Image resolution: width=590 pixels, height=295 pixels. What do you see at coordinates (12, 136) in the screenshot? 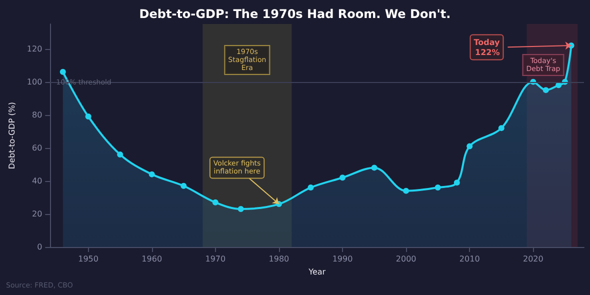
I see `y-axis-title: Debt-to-GDP (%)` at bounding box center [12, 136].